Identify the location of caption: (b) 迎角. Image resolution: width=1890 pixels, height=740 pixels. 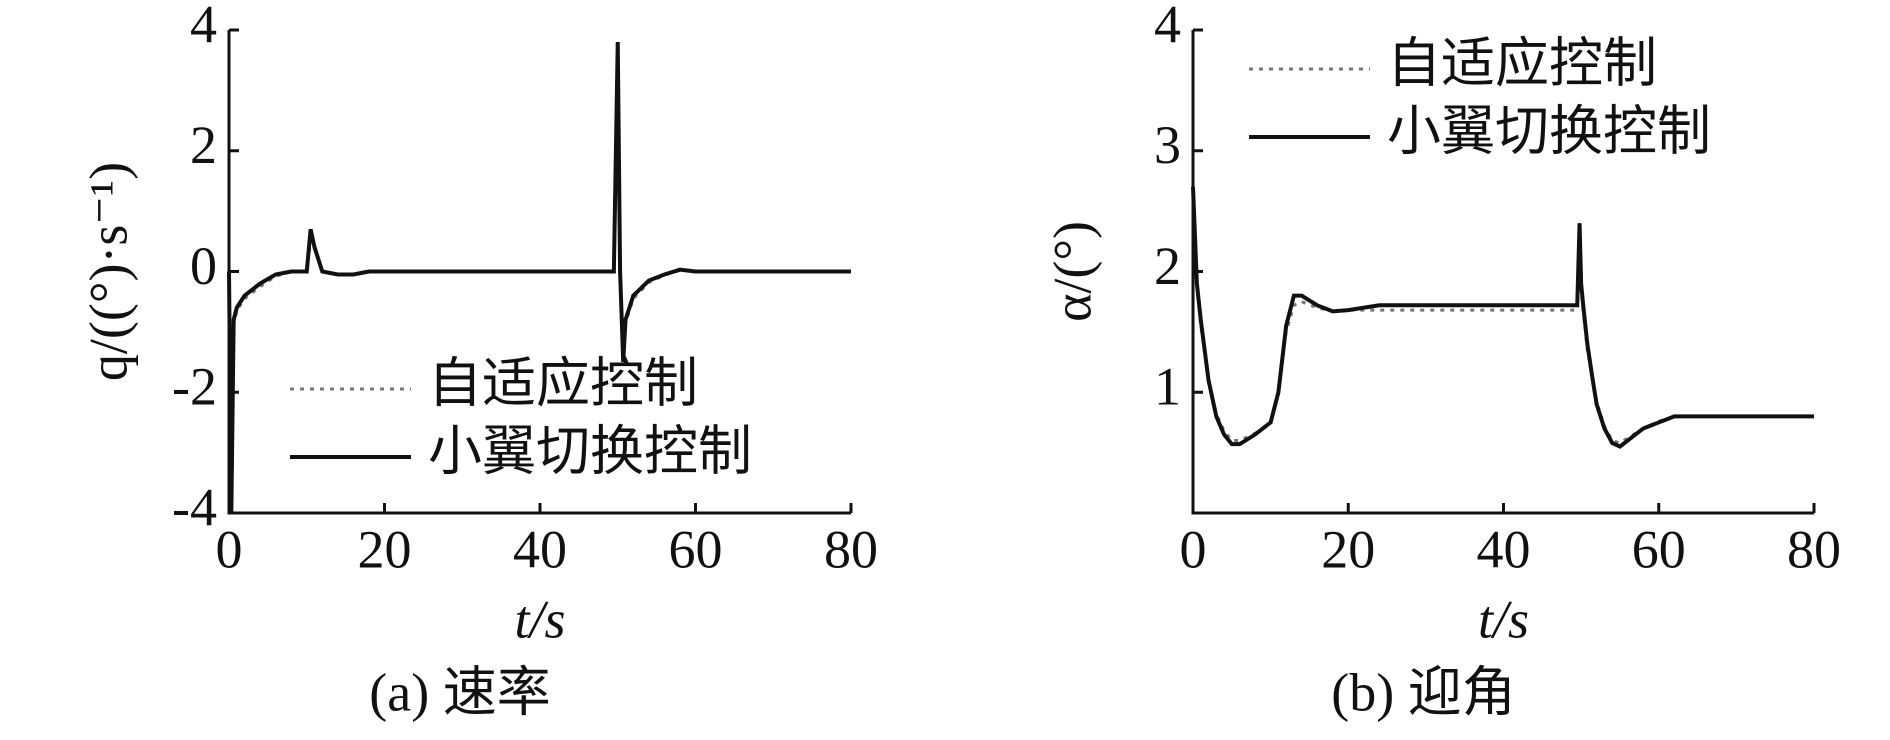
(1423, 692).